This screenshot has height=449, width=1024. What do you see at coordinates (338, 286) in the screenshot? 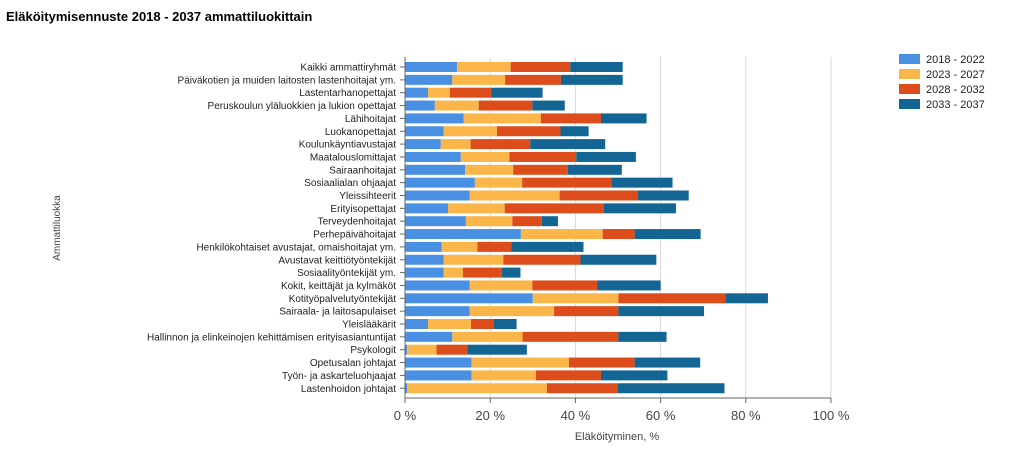
I see `category-label: Kokit, keittäjät ja kylmäköt` at bounding box center [338, 286].